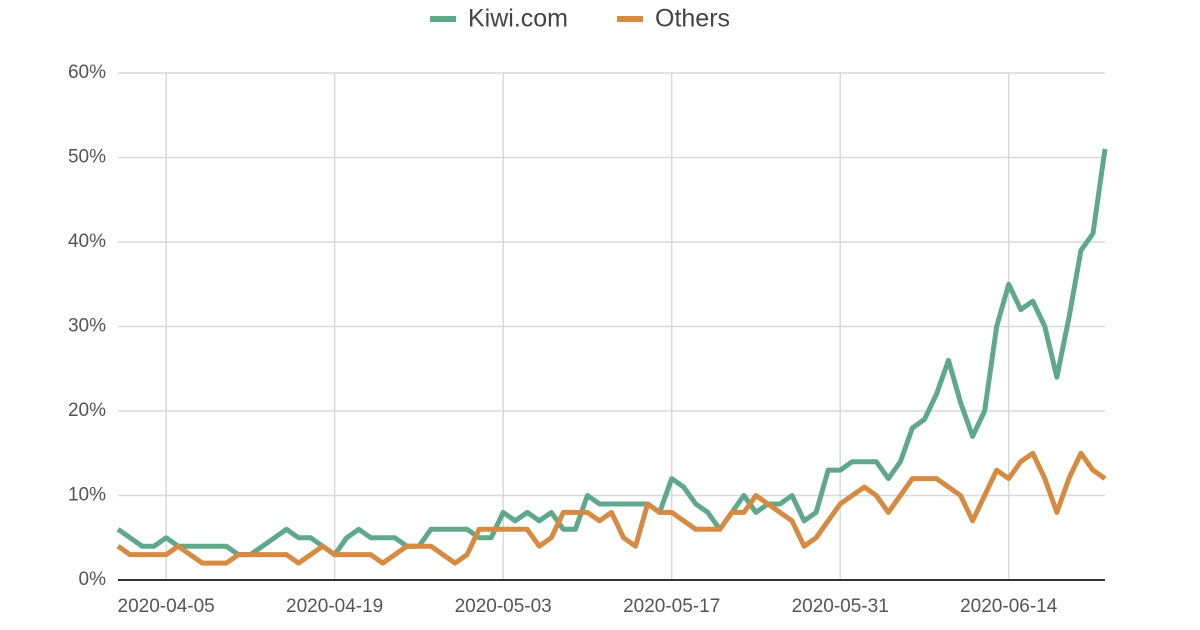  I want to click on y-tick-label: 50%, so click(87, 157).